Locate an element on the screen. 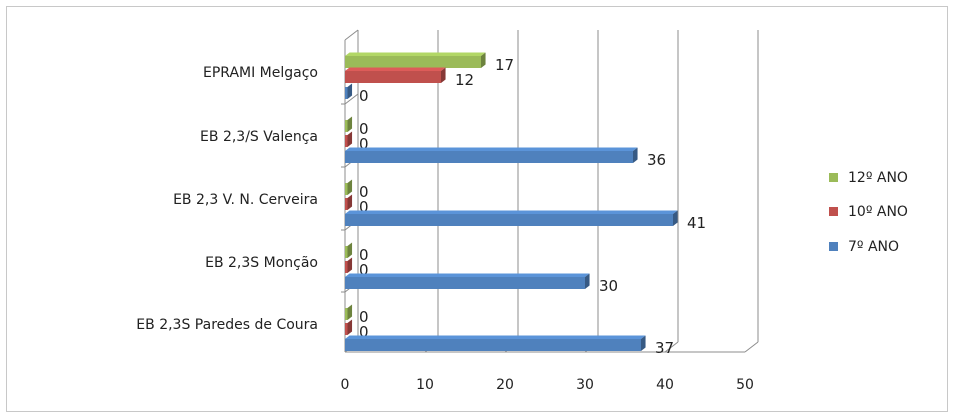 This screenshot has width=954, height=414. data-label: 36 is located at coordinates (656, 160).